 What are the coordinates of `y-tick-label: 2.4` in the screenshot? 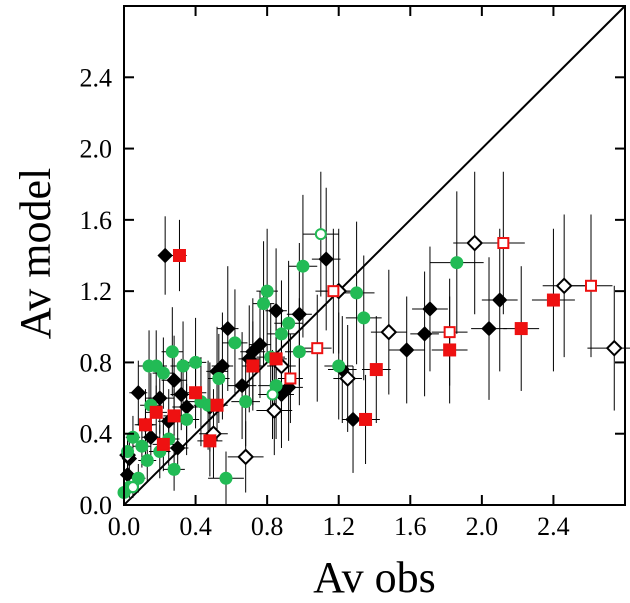 It's located at (96, 77).